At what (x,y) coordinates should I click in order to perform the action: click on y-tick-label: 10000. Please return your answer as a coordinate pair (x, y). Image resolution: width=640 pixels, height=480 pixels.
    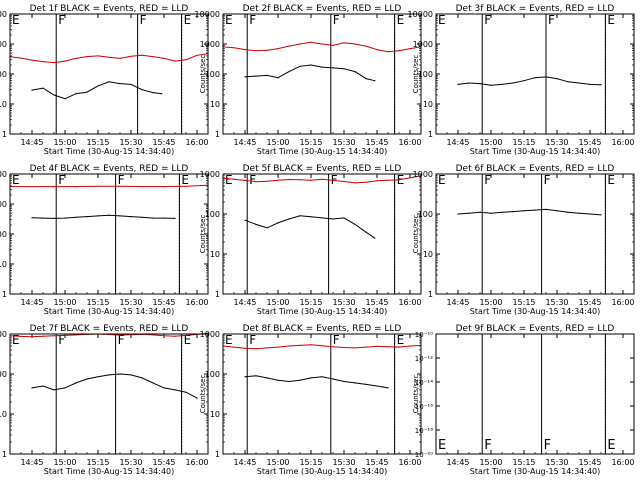
    Looking at the image, I should click on (3, 14).